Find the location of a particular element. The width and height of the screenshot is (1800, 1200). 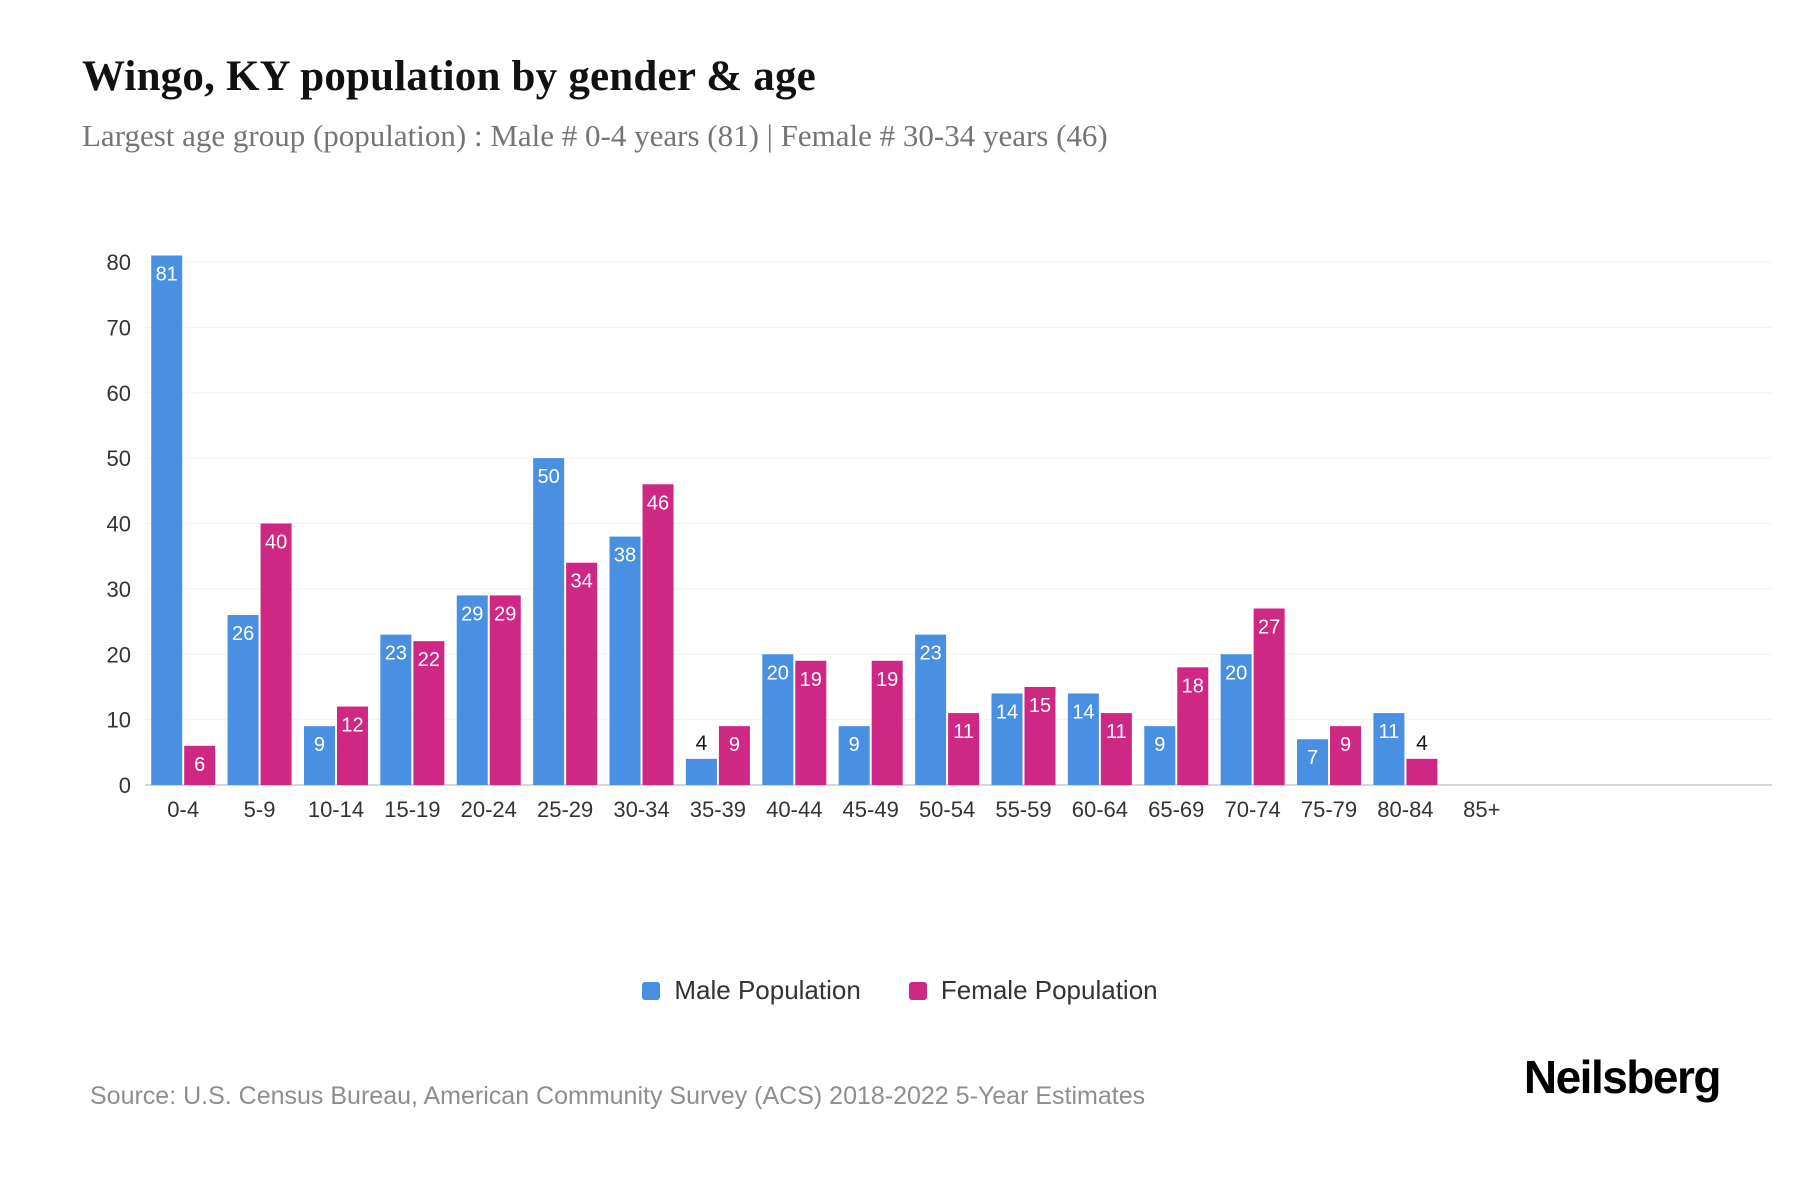

bar-value-female-5-9: 40 is located at coordinates (276, 543).